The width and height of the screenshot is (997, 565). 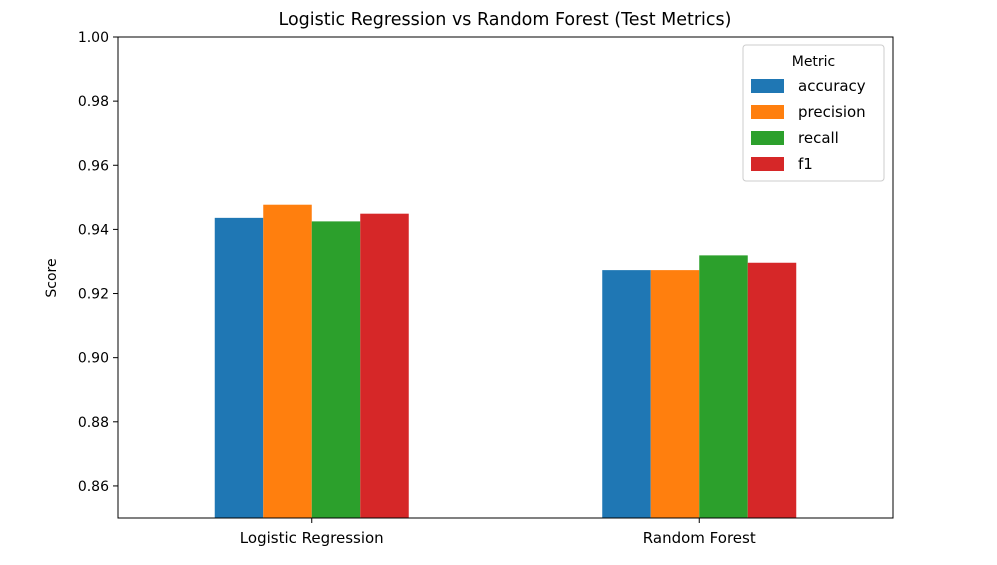 What do you see at coordinates (699, 538) in the screenshot?
I see `x-tick-label: Random Forest` at bounding box center [699, 538].